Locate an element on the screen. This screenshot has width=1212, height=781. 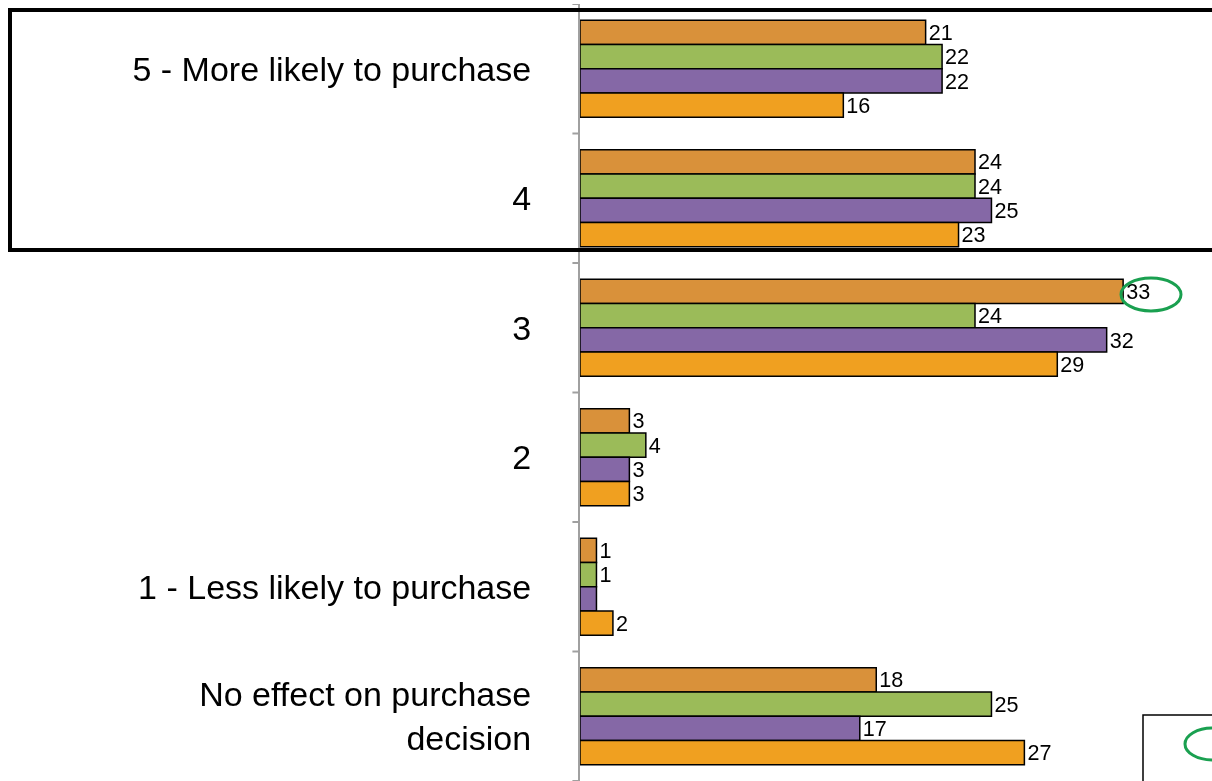
y-tick-label: 5 - More likely to purchase is located at coordinates (332, 68).